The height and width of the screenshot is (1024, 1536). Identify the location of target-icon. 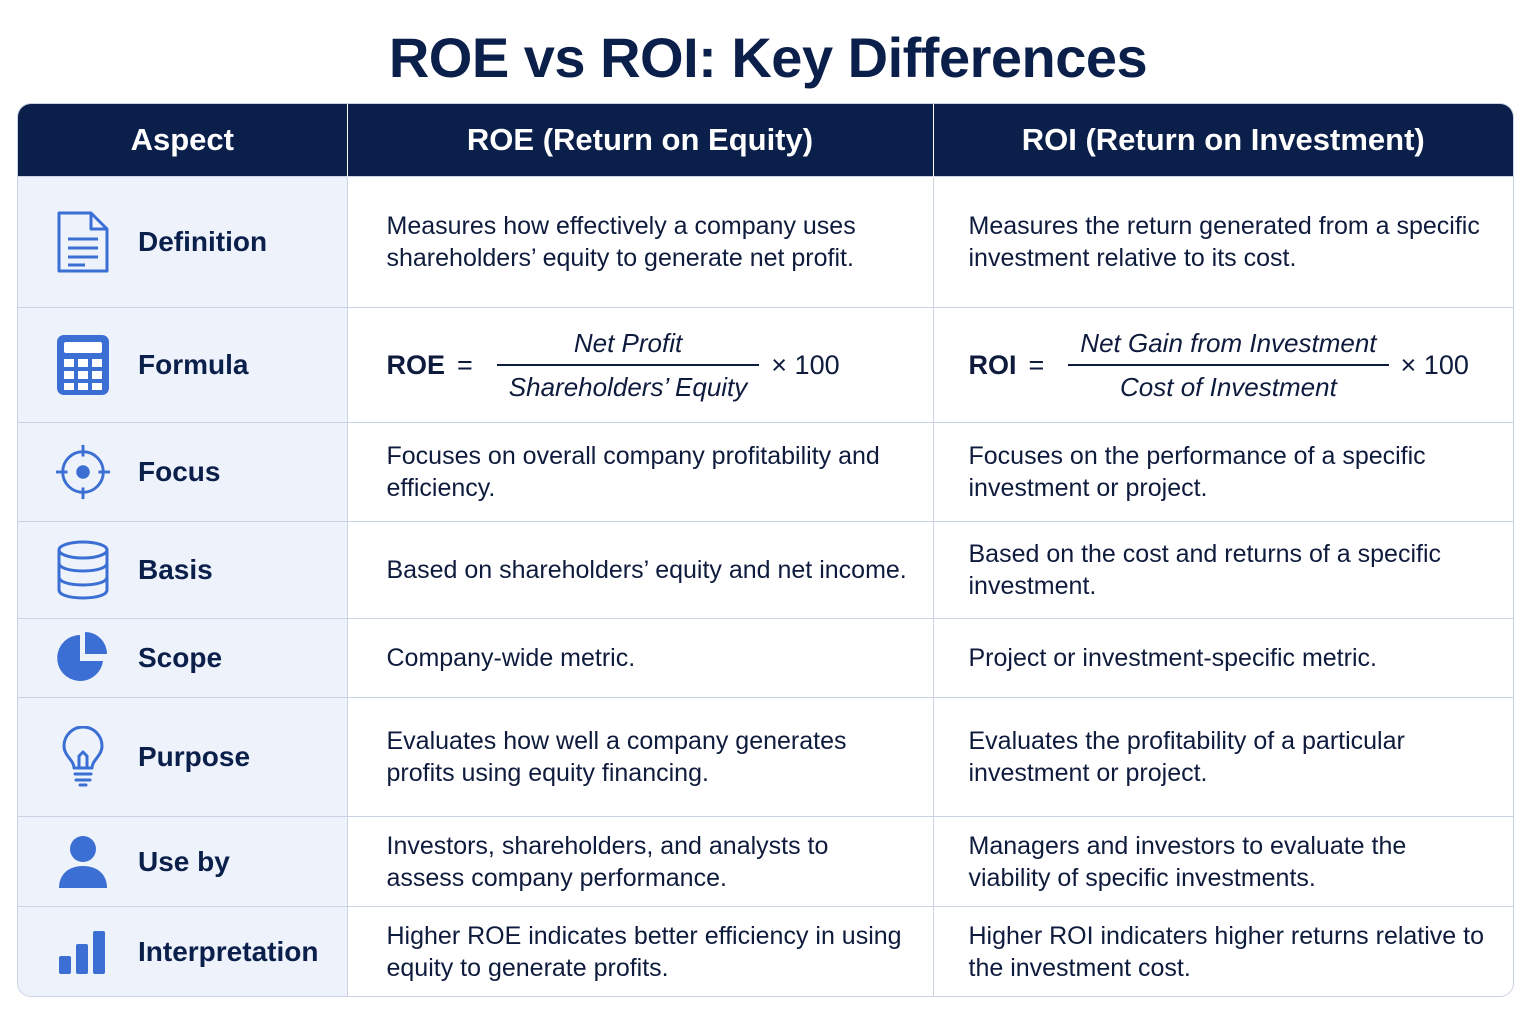
(83, 472).